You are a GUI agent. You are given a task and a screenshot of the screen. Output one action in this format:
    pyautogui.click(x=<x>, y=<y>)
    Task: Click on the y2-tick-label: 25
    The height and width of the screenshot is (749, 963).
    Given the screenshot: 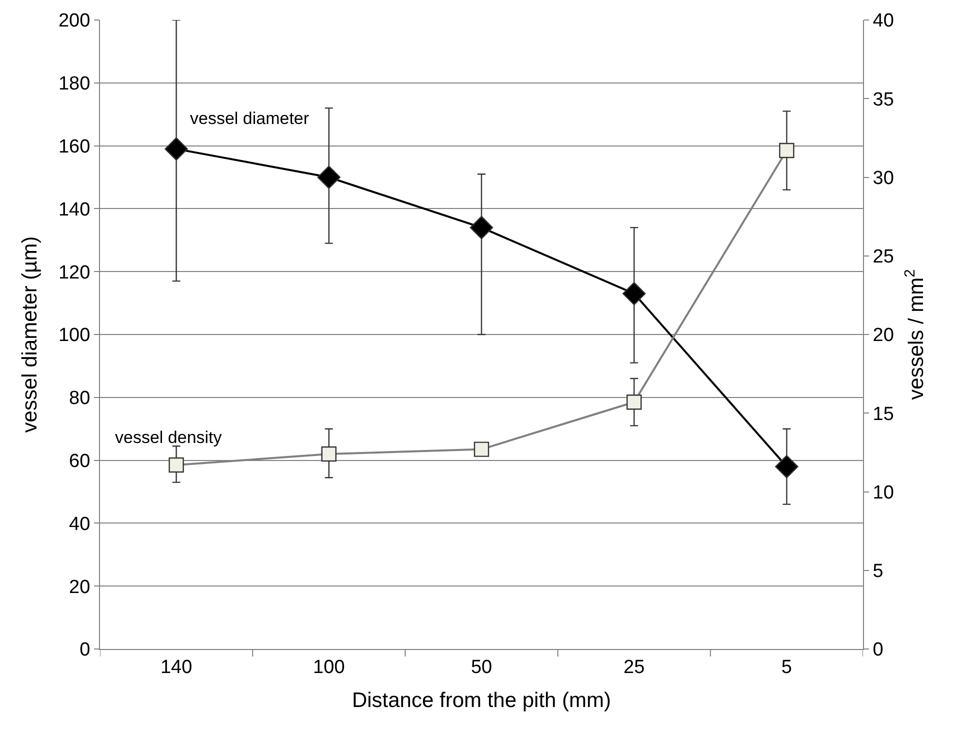 What is the action you would take?
    pyautogui.click(x=883, y=257)
    